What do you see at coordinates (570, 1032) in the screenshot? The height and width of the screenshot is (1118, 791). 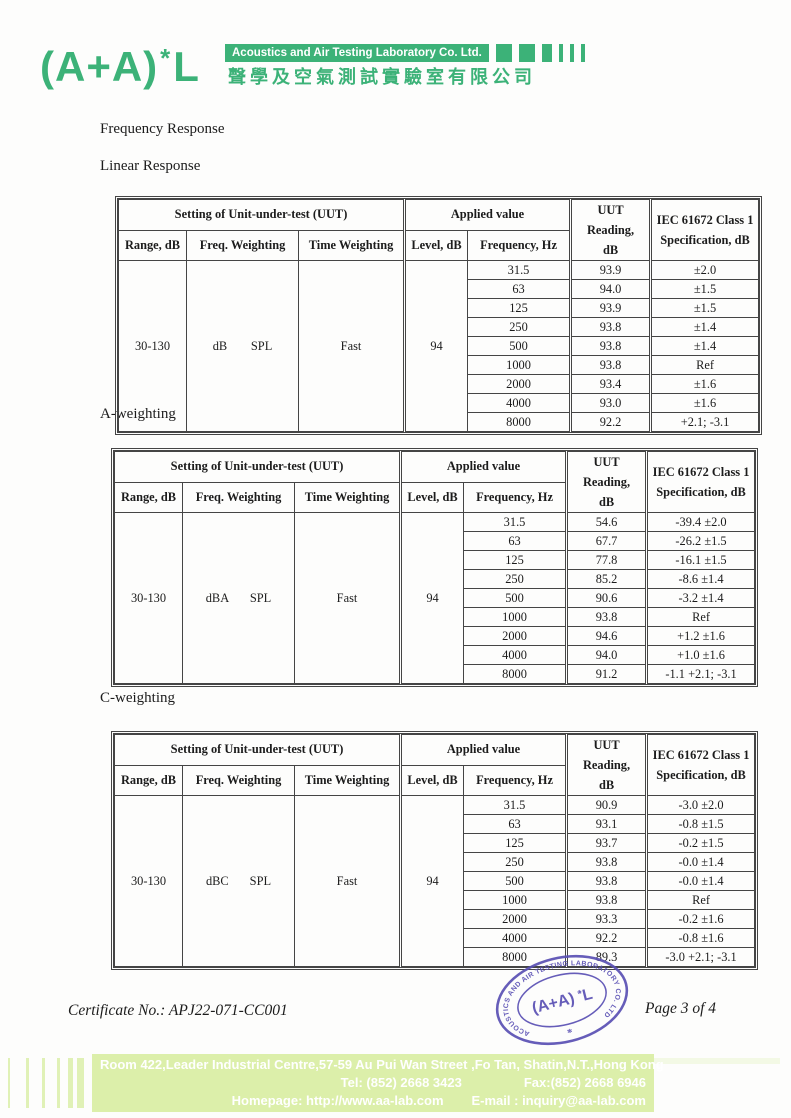 I see `stamp-bottom-star: *` at bounding box center [570, 1032].